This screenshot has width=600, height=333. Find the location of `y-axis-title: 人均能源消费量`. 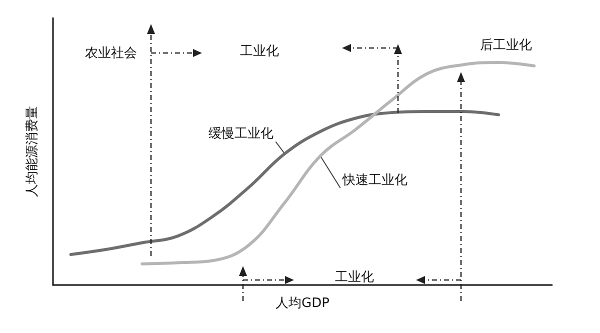

y-axis-title: 人均能源消费量 is located at coordinates (32, 151).